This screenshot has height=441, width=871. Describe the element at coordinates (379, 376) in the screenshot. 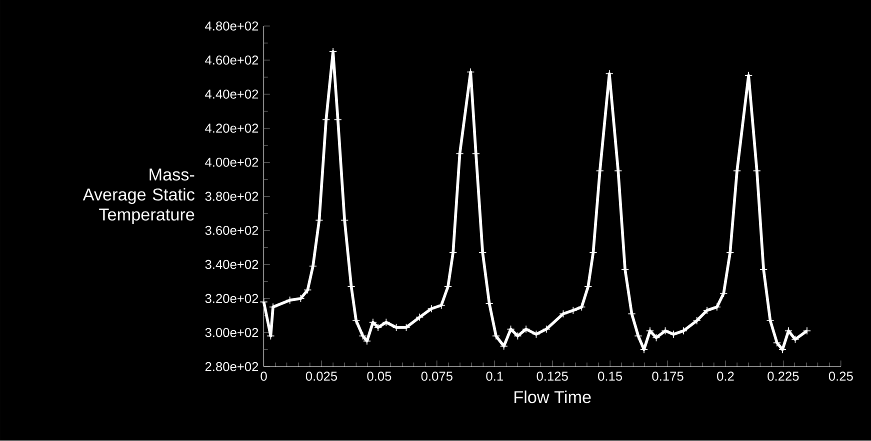

I see `x-tick-label: 0.05` at that location.